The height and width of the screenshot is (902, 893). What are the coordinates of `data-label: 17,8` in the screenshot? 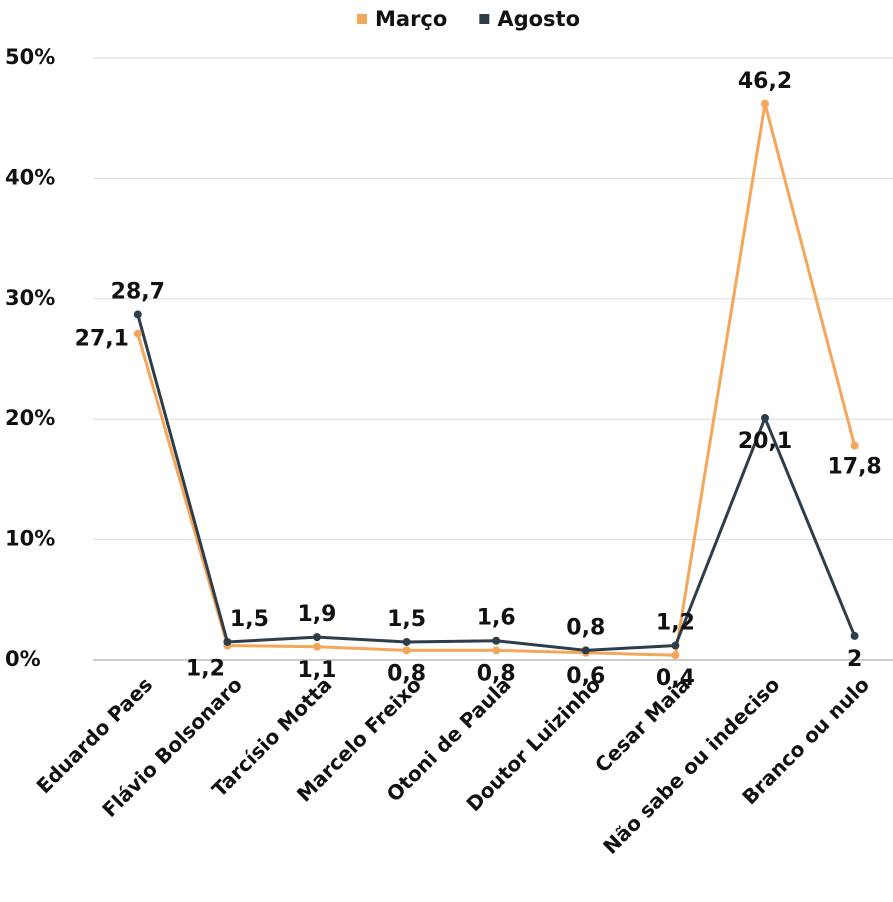 It's located at (854, 467).